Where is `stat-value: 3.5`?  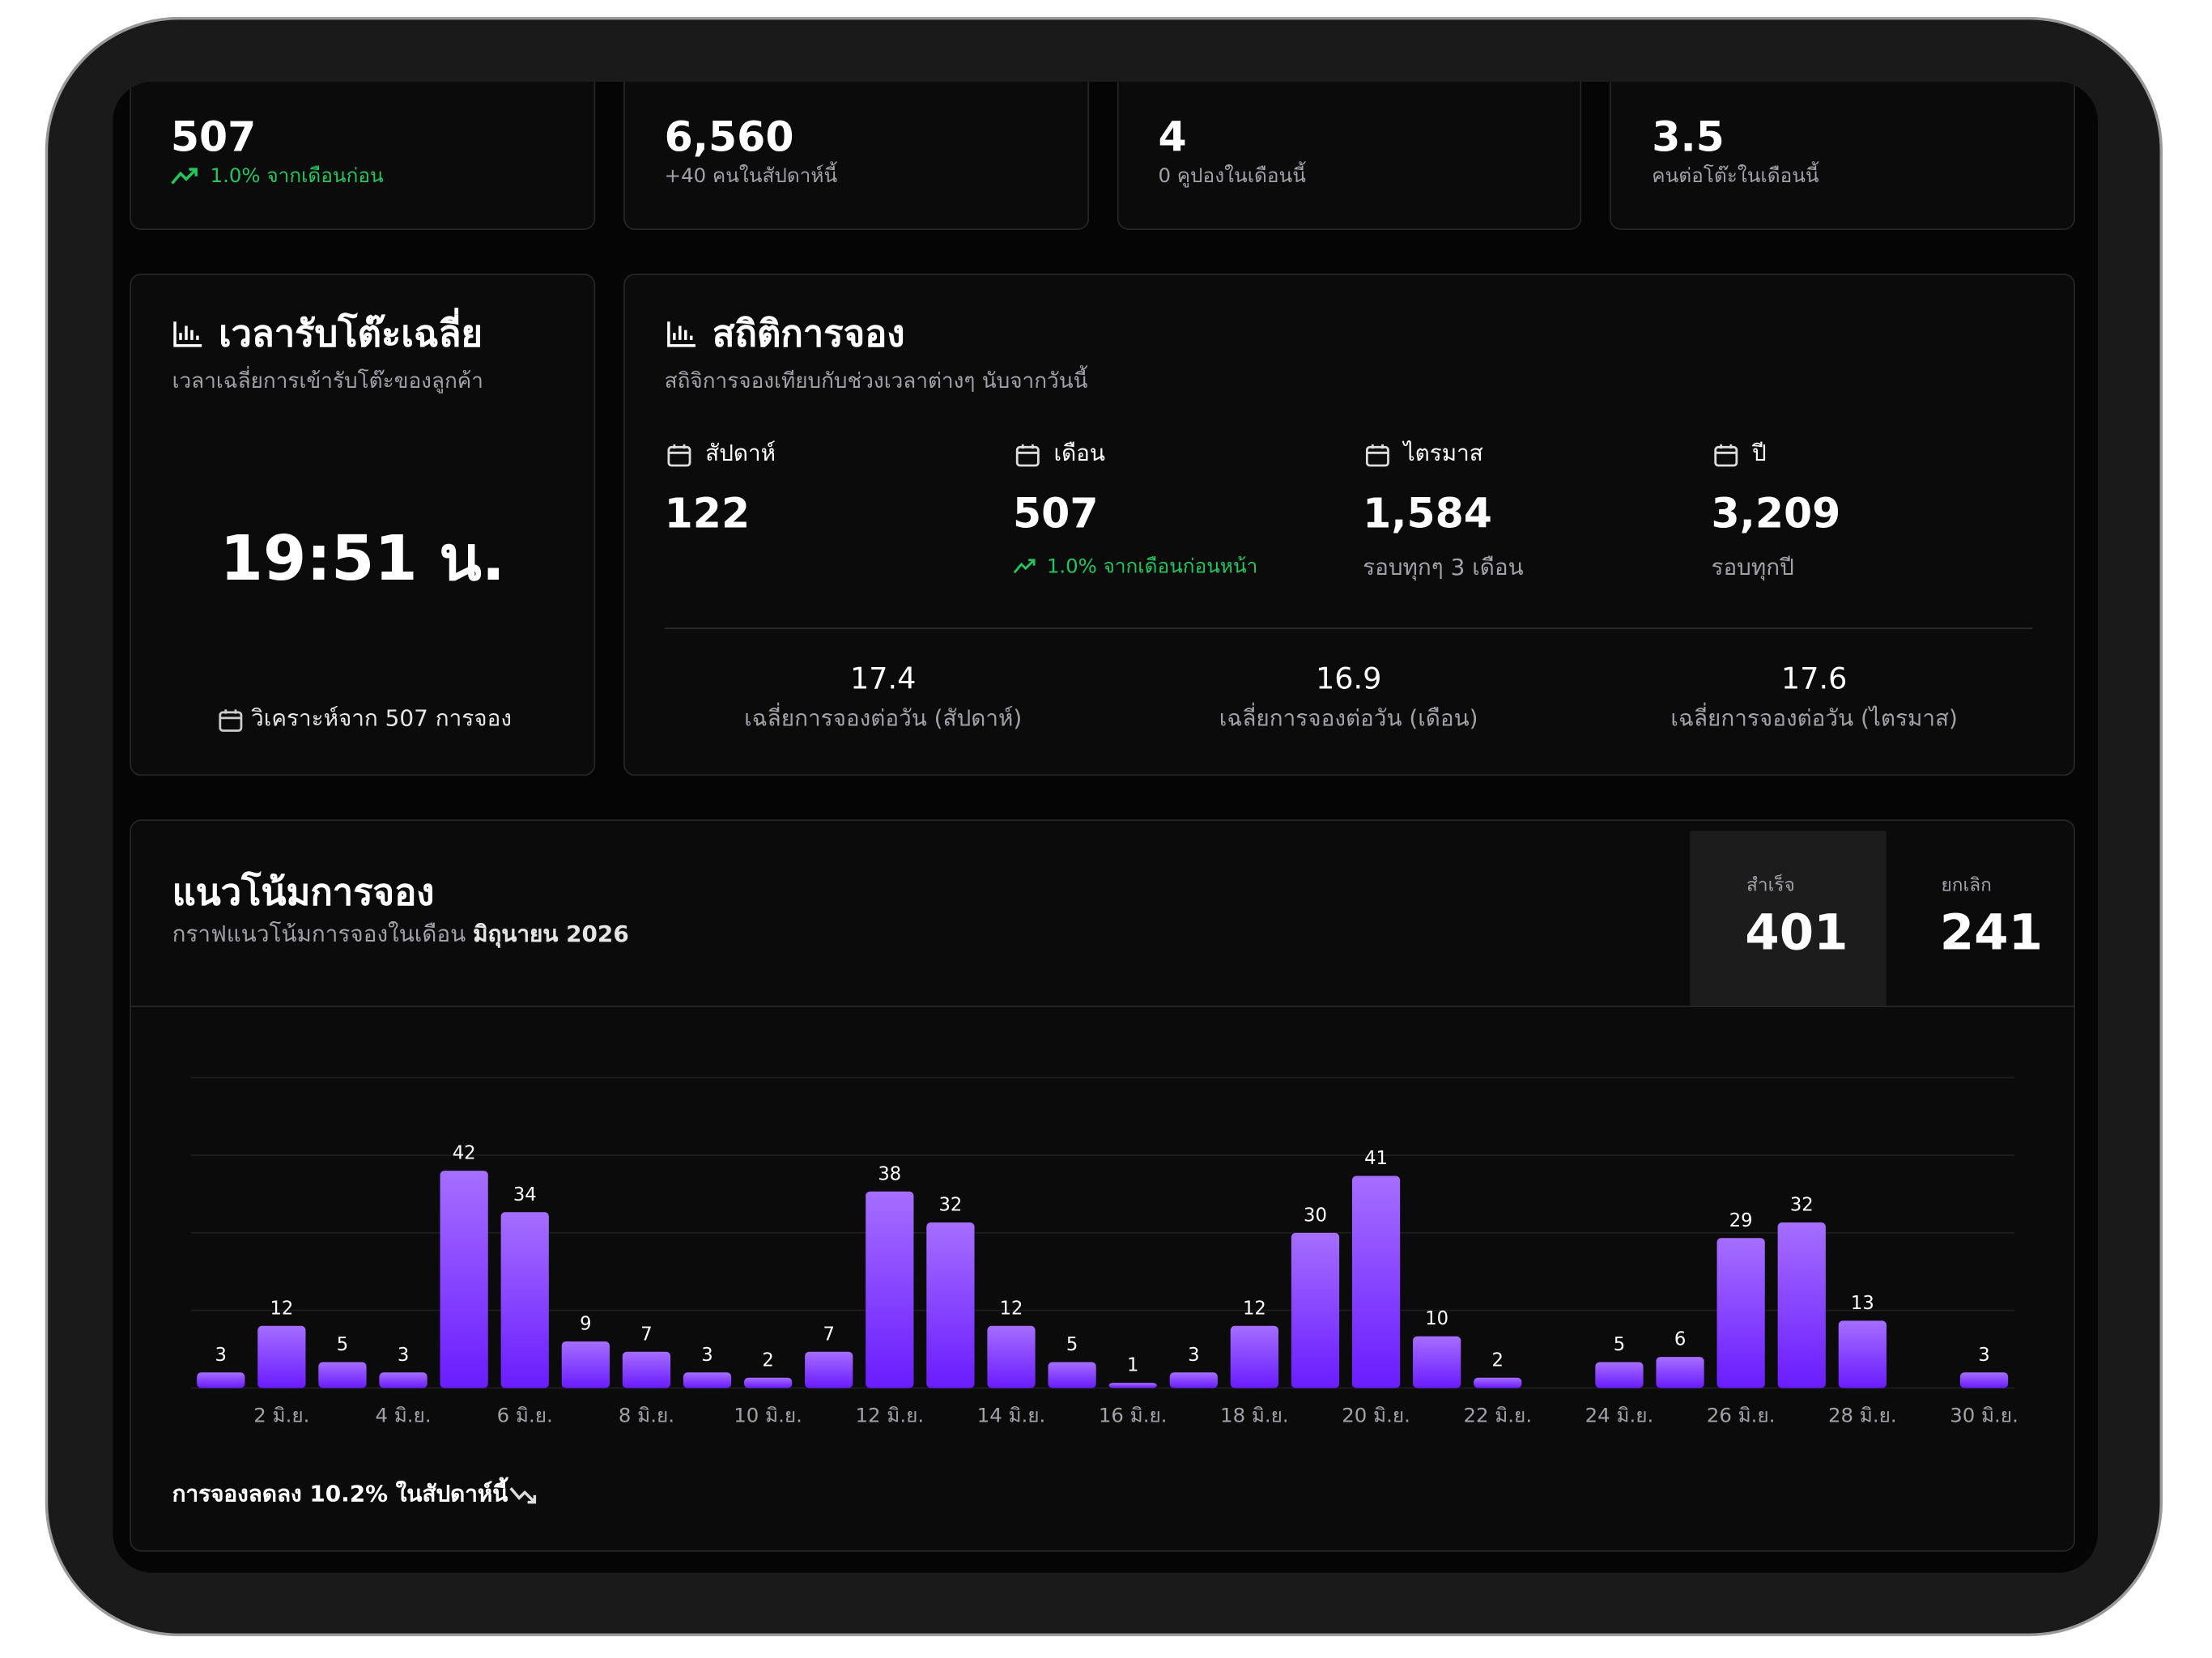 stat-value: 3.5 is located at coordinates (1689, 137).